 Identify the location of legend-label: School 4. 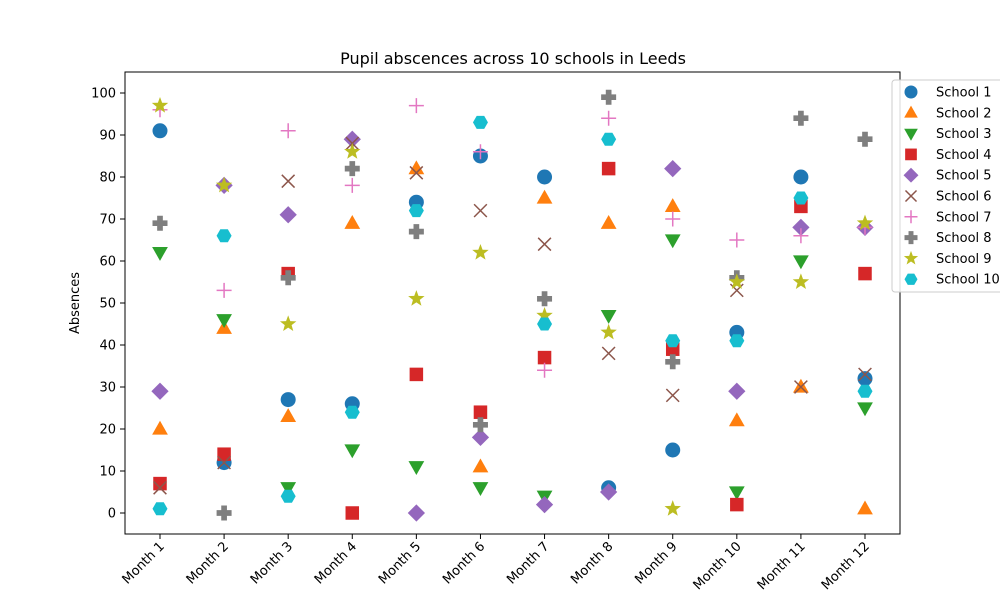
(964, 155).